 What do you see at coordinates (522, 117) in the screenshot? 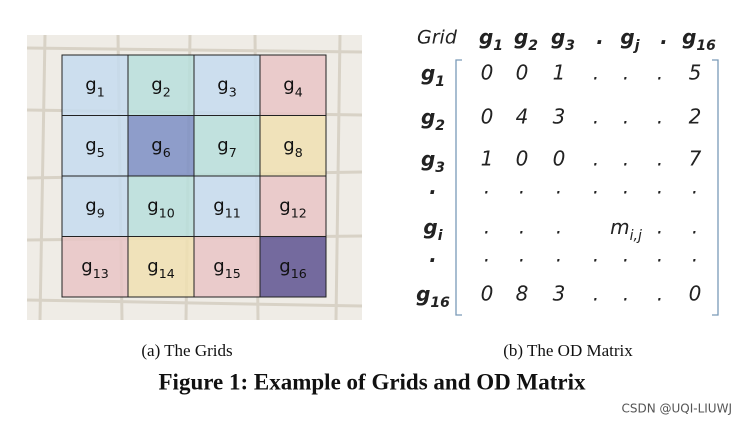
I see `matrix-cell: 4` at bounding box center [522, 117].